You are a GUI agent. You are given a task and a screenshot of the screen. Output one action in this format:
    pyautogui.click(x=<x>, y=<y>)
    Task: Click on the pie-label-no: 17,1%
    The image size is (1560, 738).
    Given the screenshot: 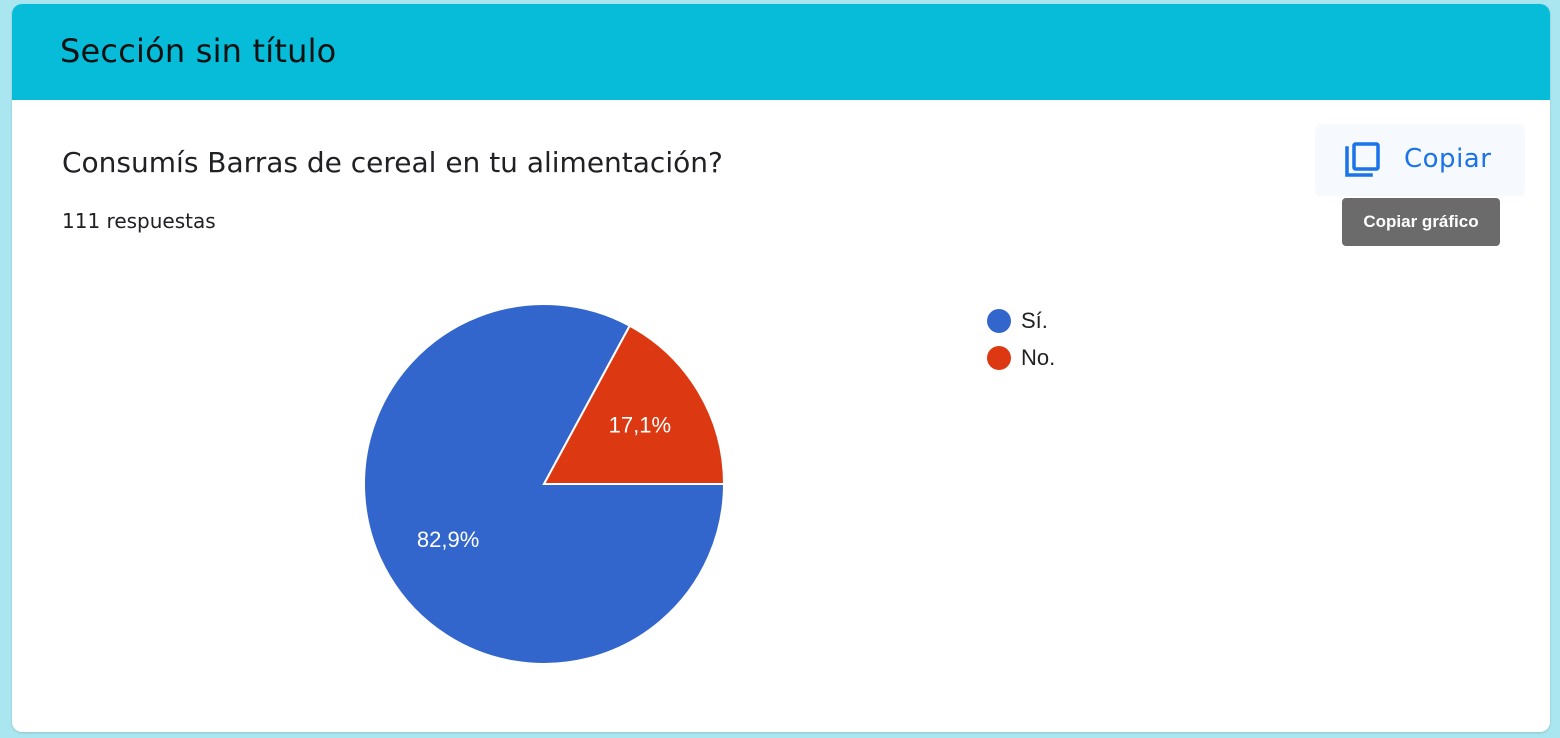 What is the action you would take?
    pyautogui.click(x=640, y=425)
    